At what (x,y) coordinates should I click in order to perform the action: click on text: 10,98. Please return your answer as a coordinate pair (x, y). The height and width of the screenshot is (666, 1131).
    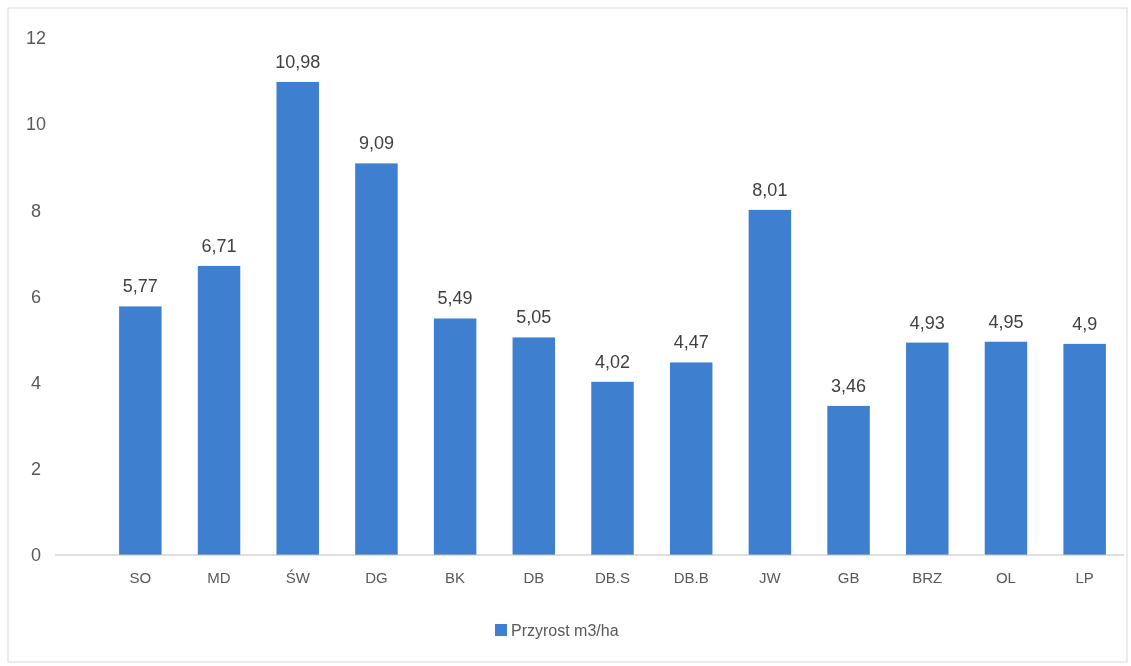
    Looking at the image, I should click on (298, 61).